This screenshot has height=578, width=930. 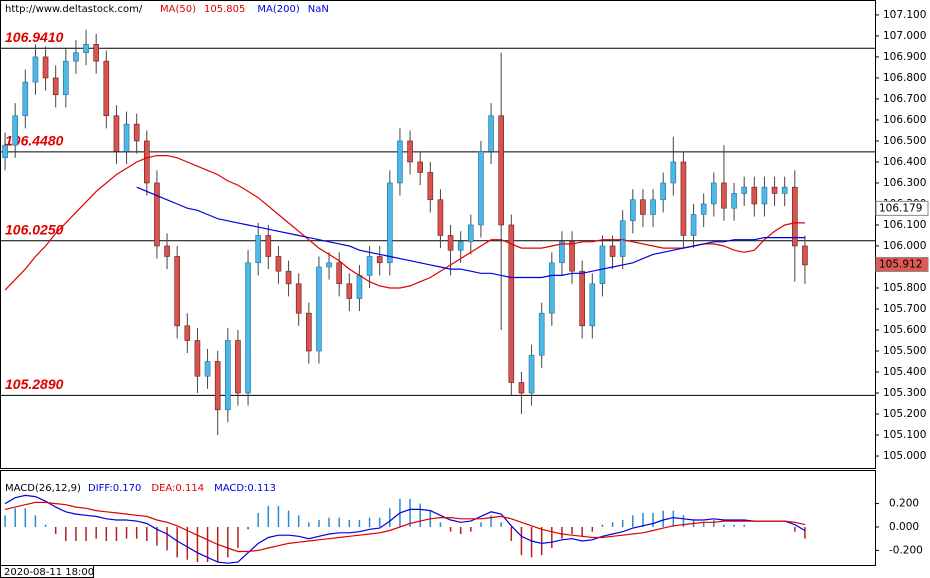 What do you see at coordinates (904, 330) in the screenshot?
I see `y-tick-label: 105.600` at bounding box center [904, 330].